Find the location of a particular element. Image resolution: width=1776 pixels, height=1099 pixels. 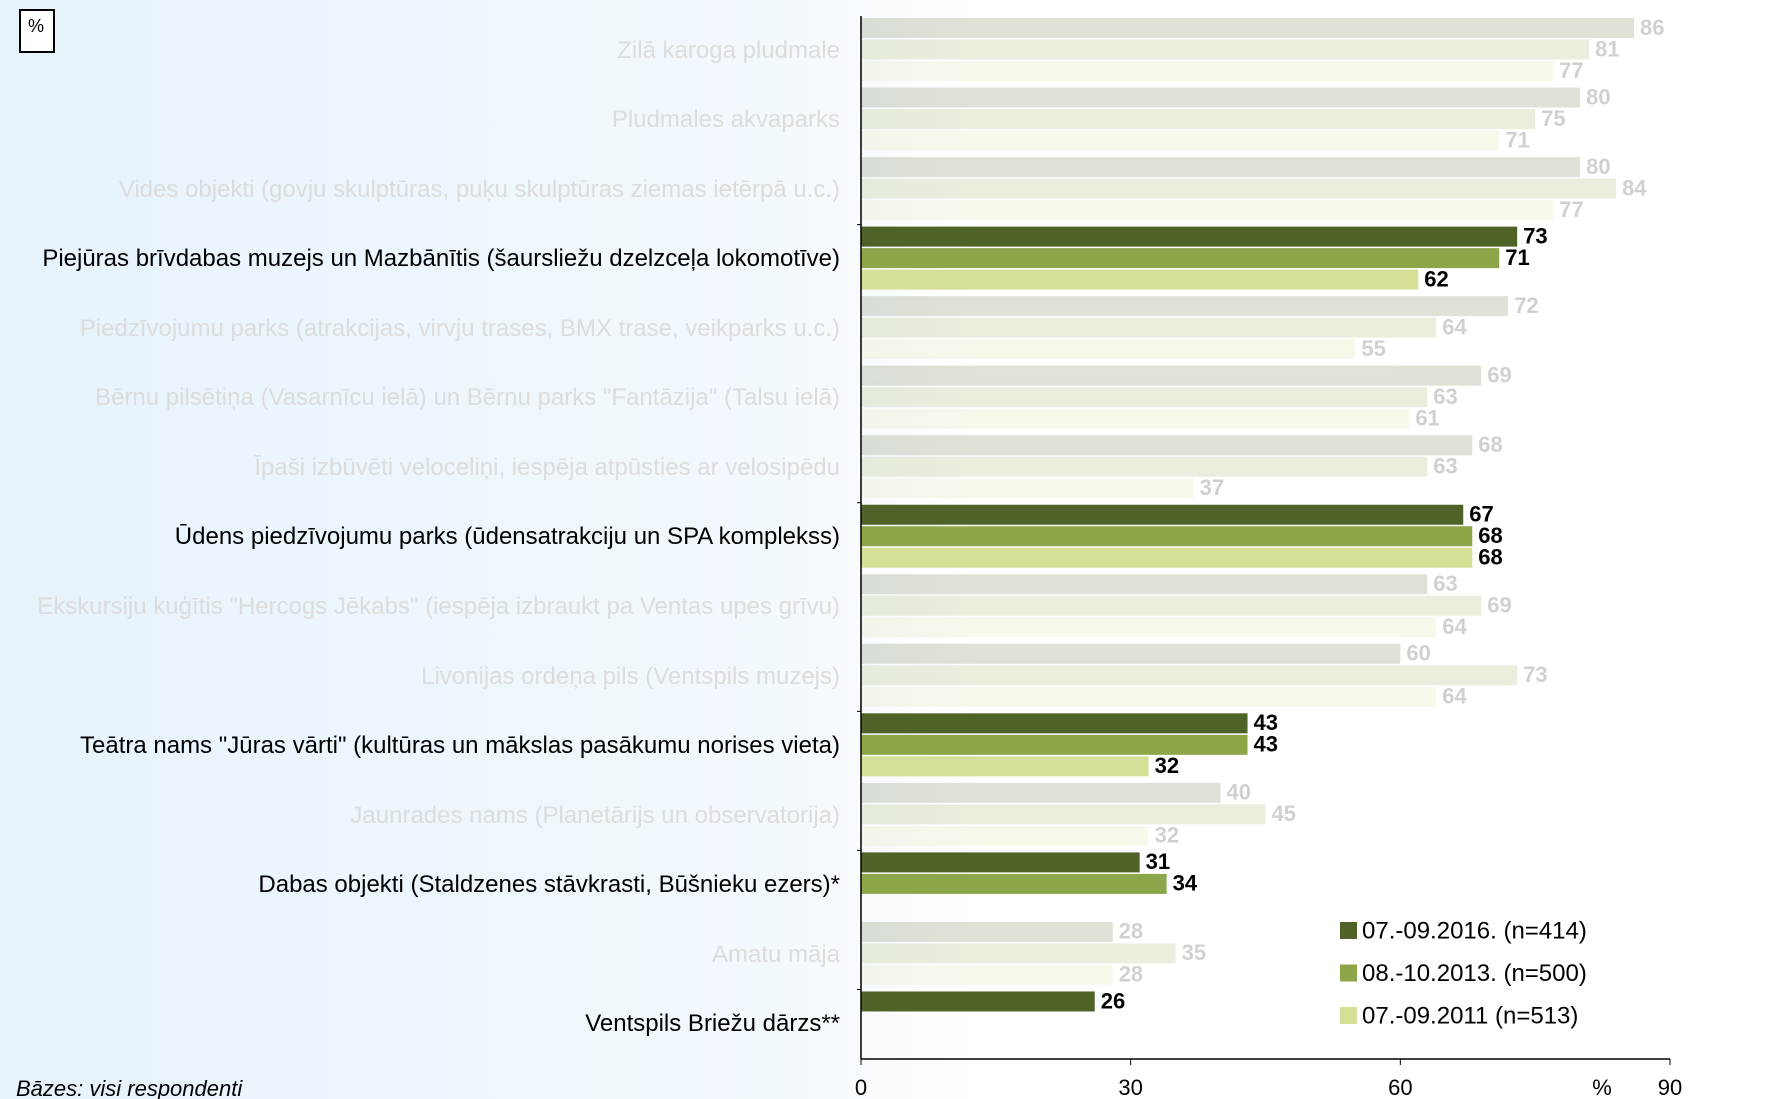

x-tick-label: 60 is located at coordinates (1400, 1087).